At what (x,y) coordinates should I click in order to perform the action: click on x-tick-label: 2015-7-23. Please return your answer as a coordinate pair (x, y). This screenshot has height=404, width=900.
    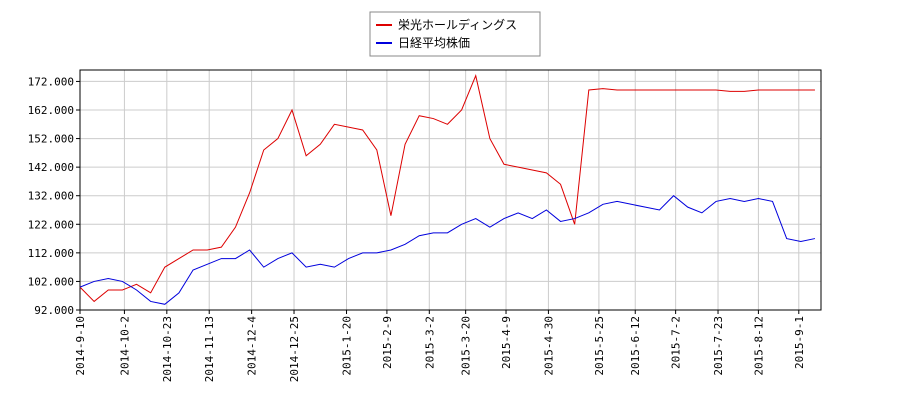
    Looking at the image, I should click on (718, 346).